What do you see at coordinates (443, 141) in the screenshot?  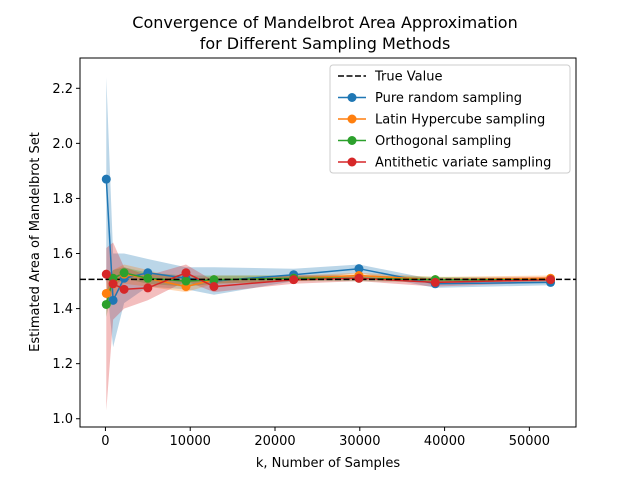 I see `legend-label-3: Orthogonal sampling` at bounding box center [443, 141].